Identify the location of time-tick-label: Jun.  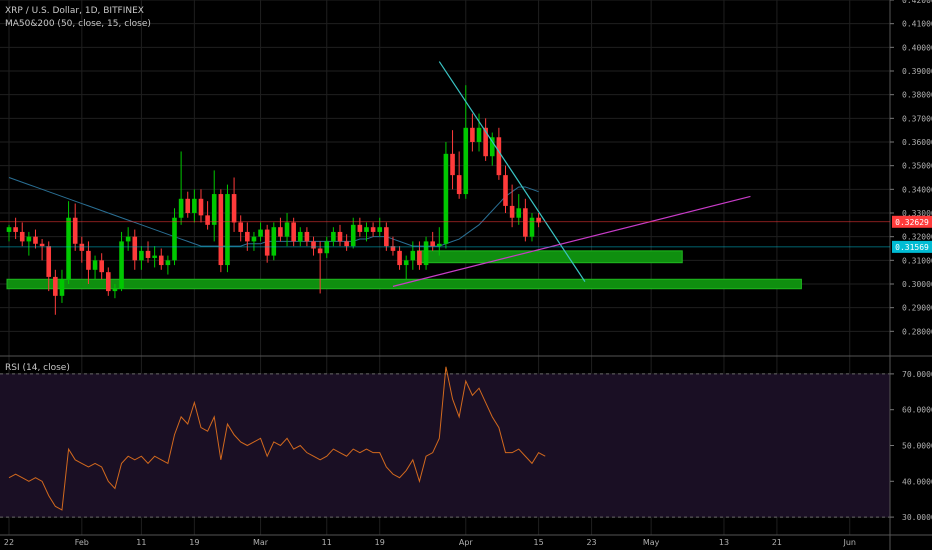
(849, 542).